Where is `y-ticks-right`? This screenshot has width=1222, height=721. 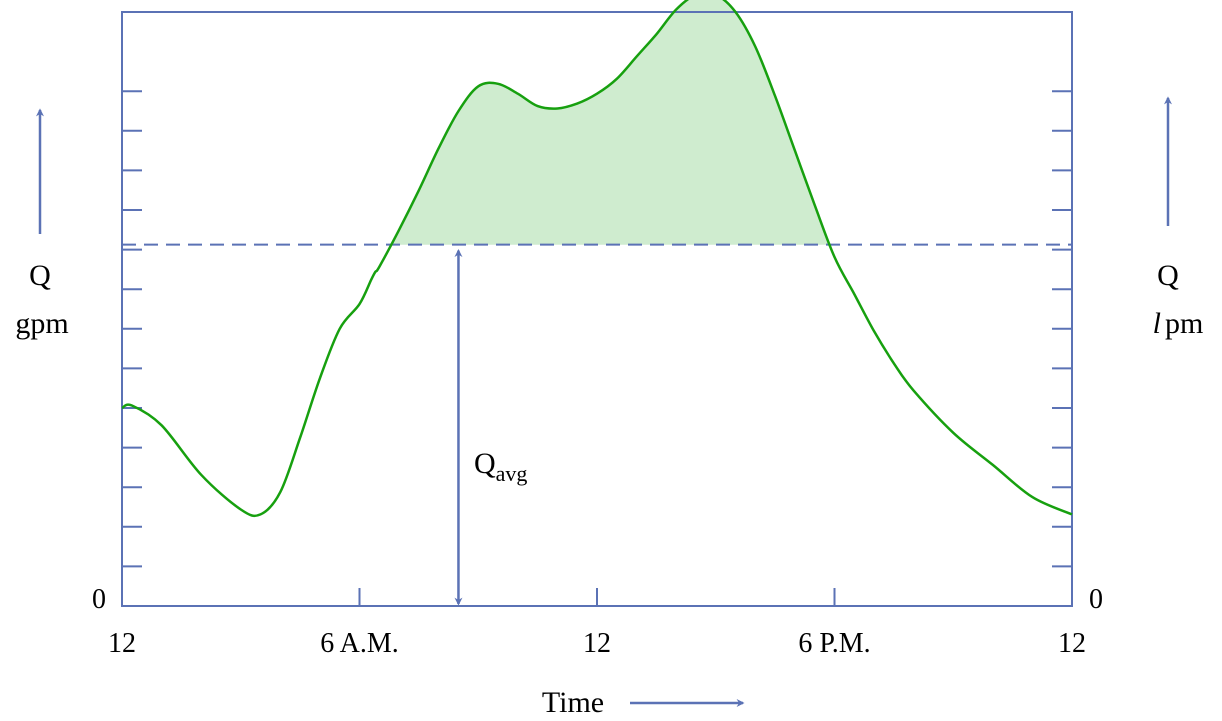 y-ticks-right is located at coordinates (1062, 329).